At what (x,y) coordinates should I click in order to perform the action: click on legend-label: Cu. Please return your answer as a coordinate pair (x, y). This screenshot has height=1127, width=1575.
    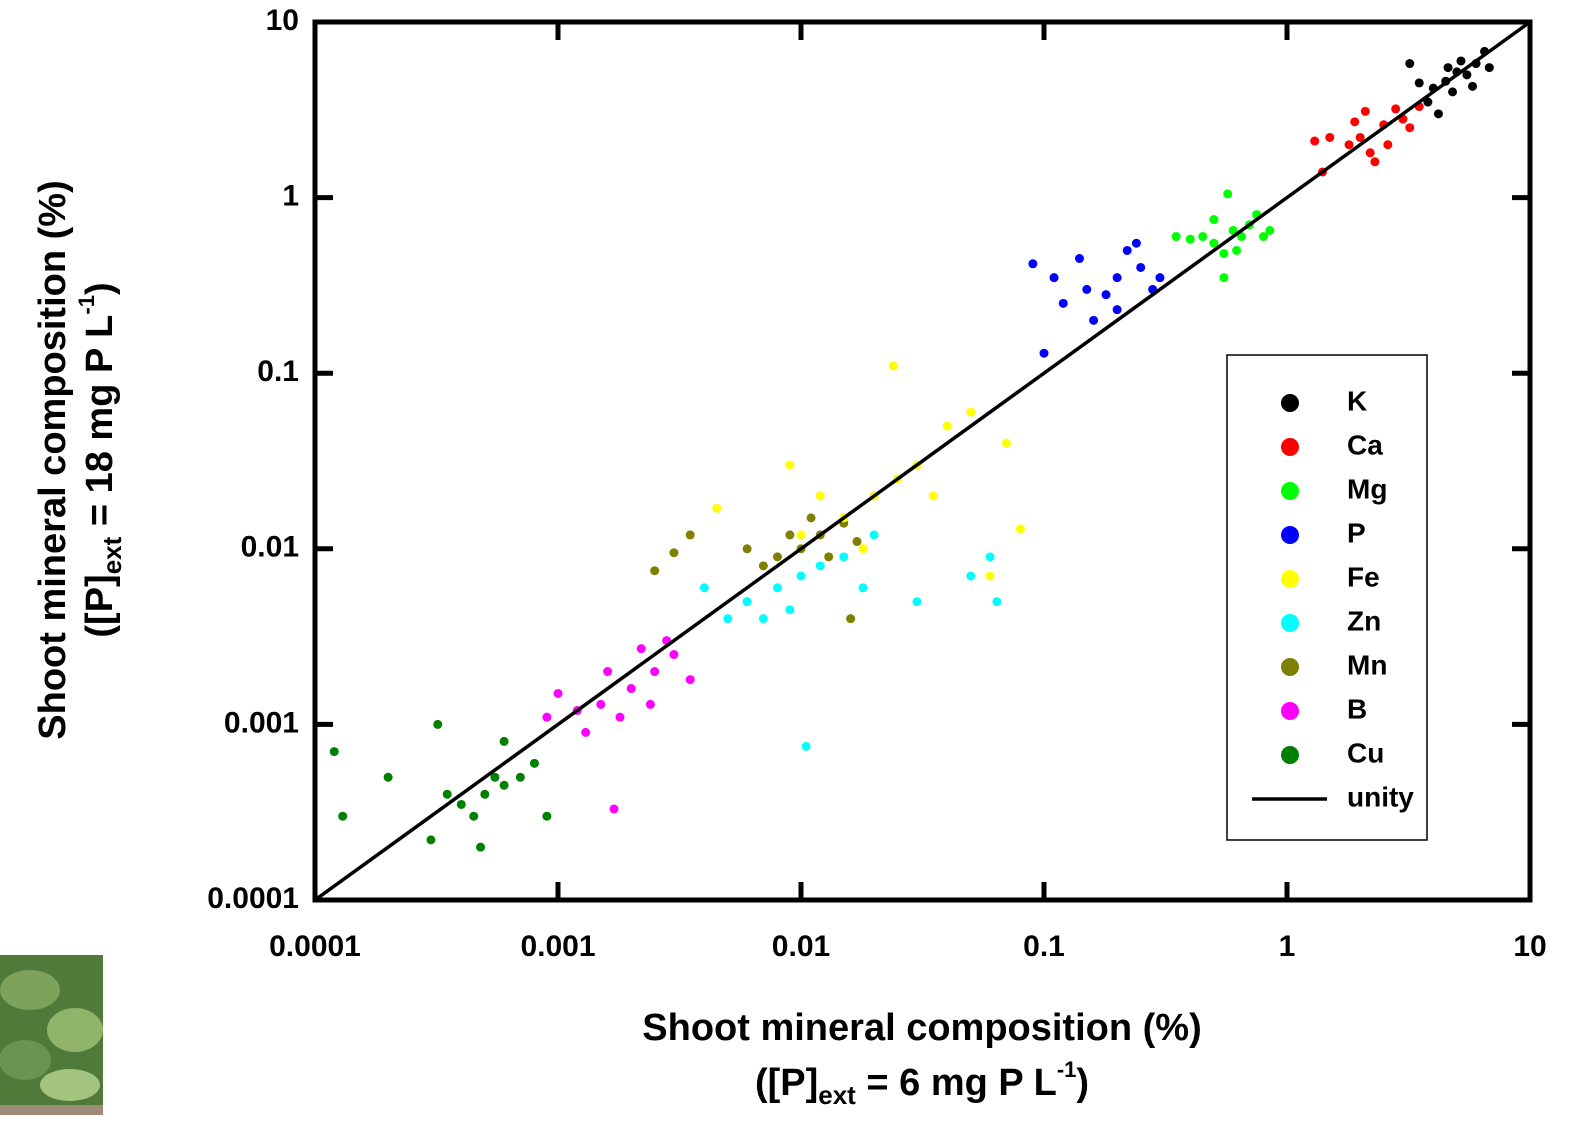
    Looking at the image, I should click on (1365, 752).